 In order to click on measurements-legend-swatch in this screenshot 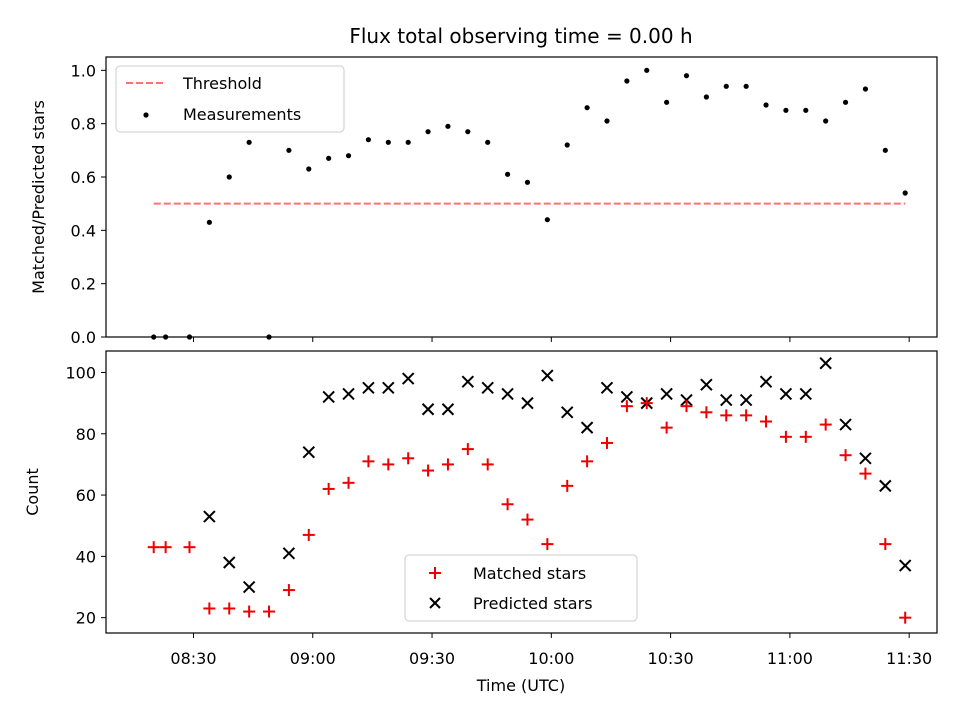, I will do `click(146, 115)`.